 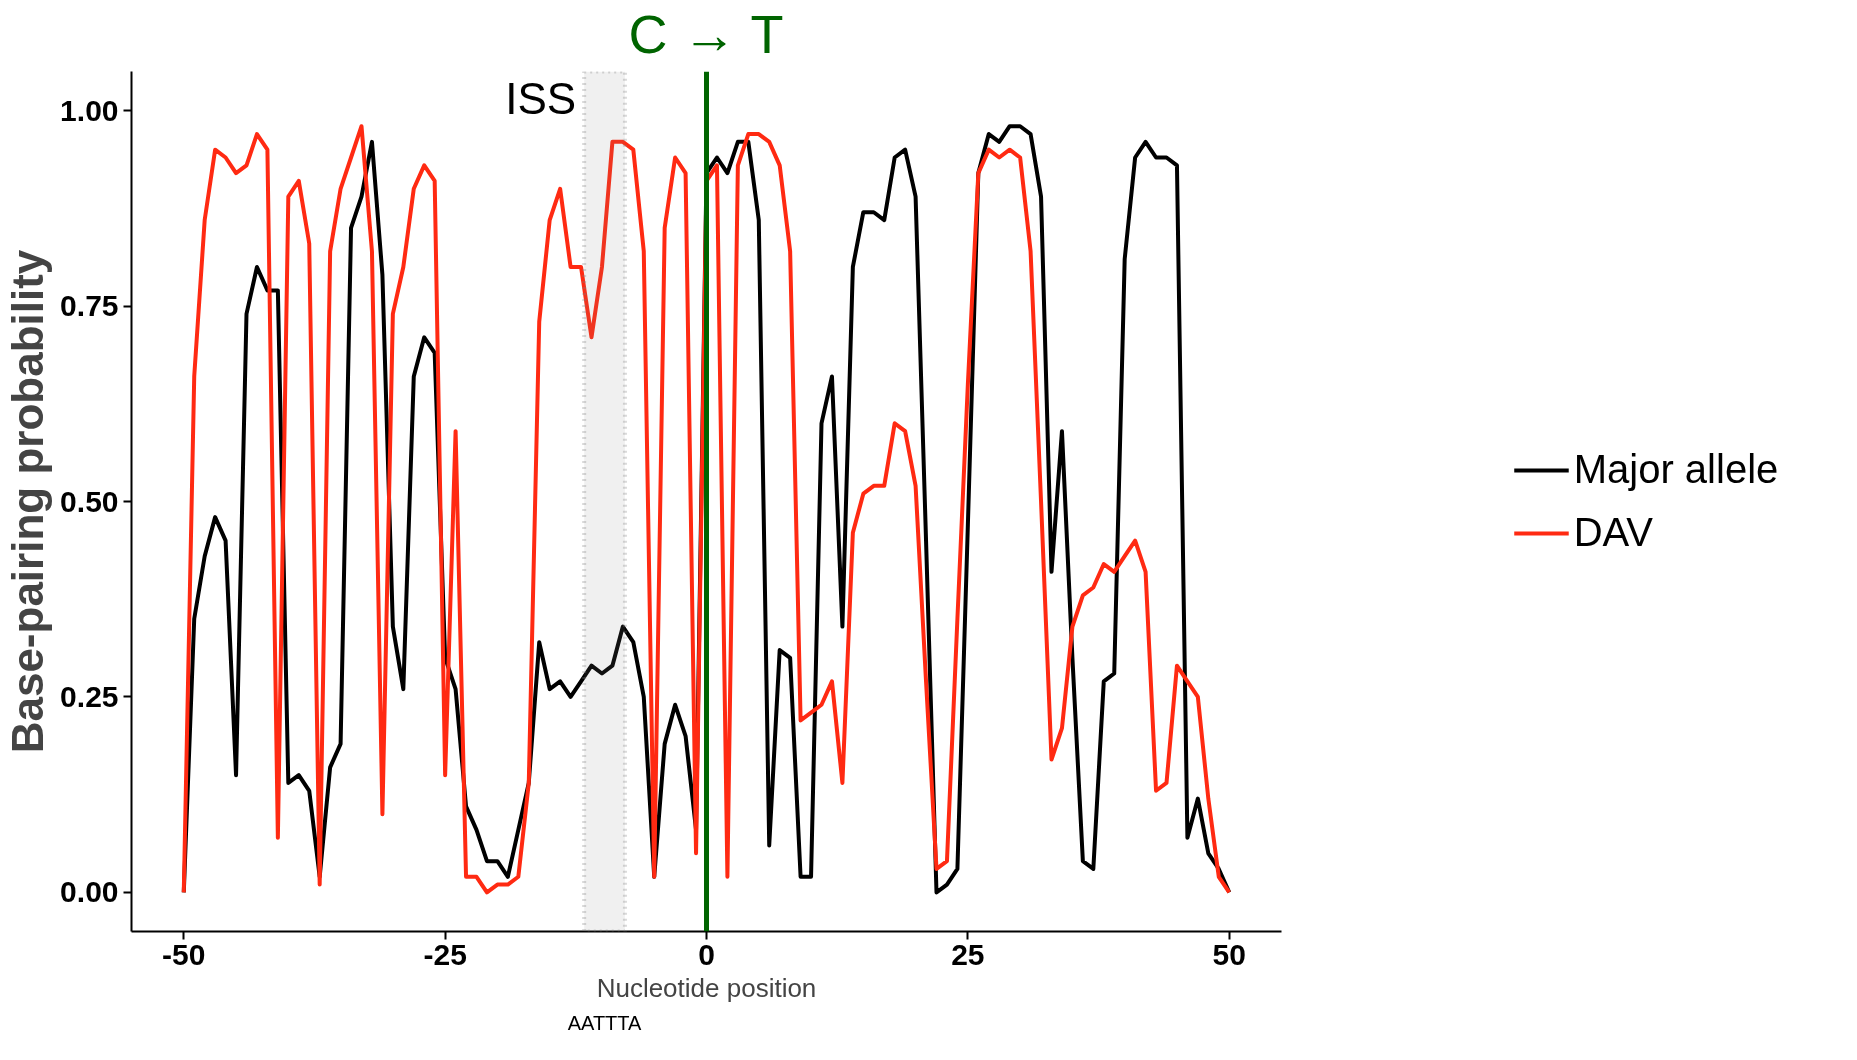 I want to click on x-tick-label: -25, so click(x=445, y=954).